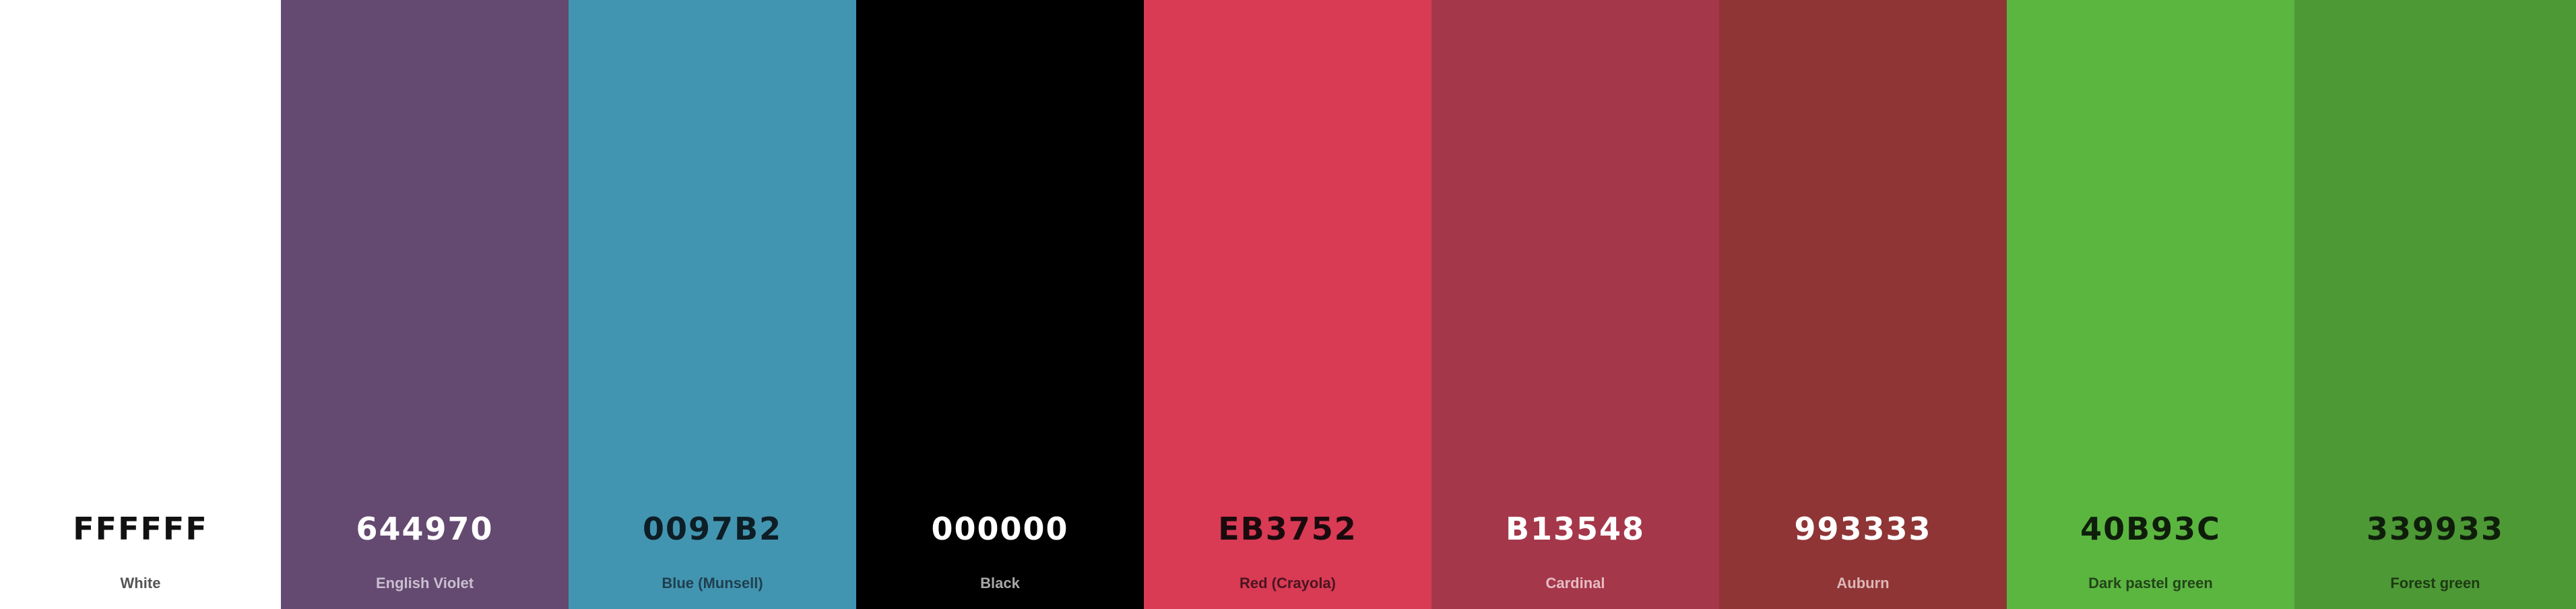  What do you see at coordinates (2436, 529) in the screenshot?
I see `swatch-hex-code: 339933` at bounding box center [2436, 529].